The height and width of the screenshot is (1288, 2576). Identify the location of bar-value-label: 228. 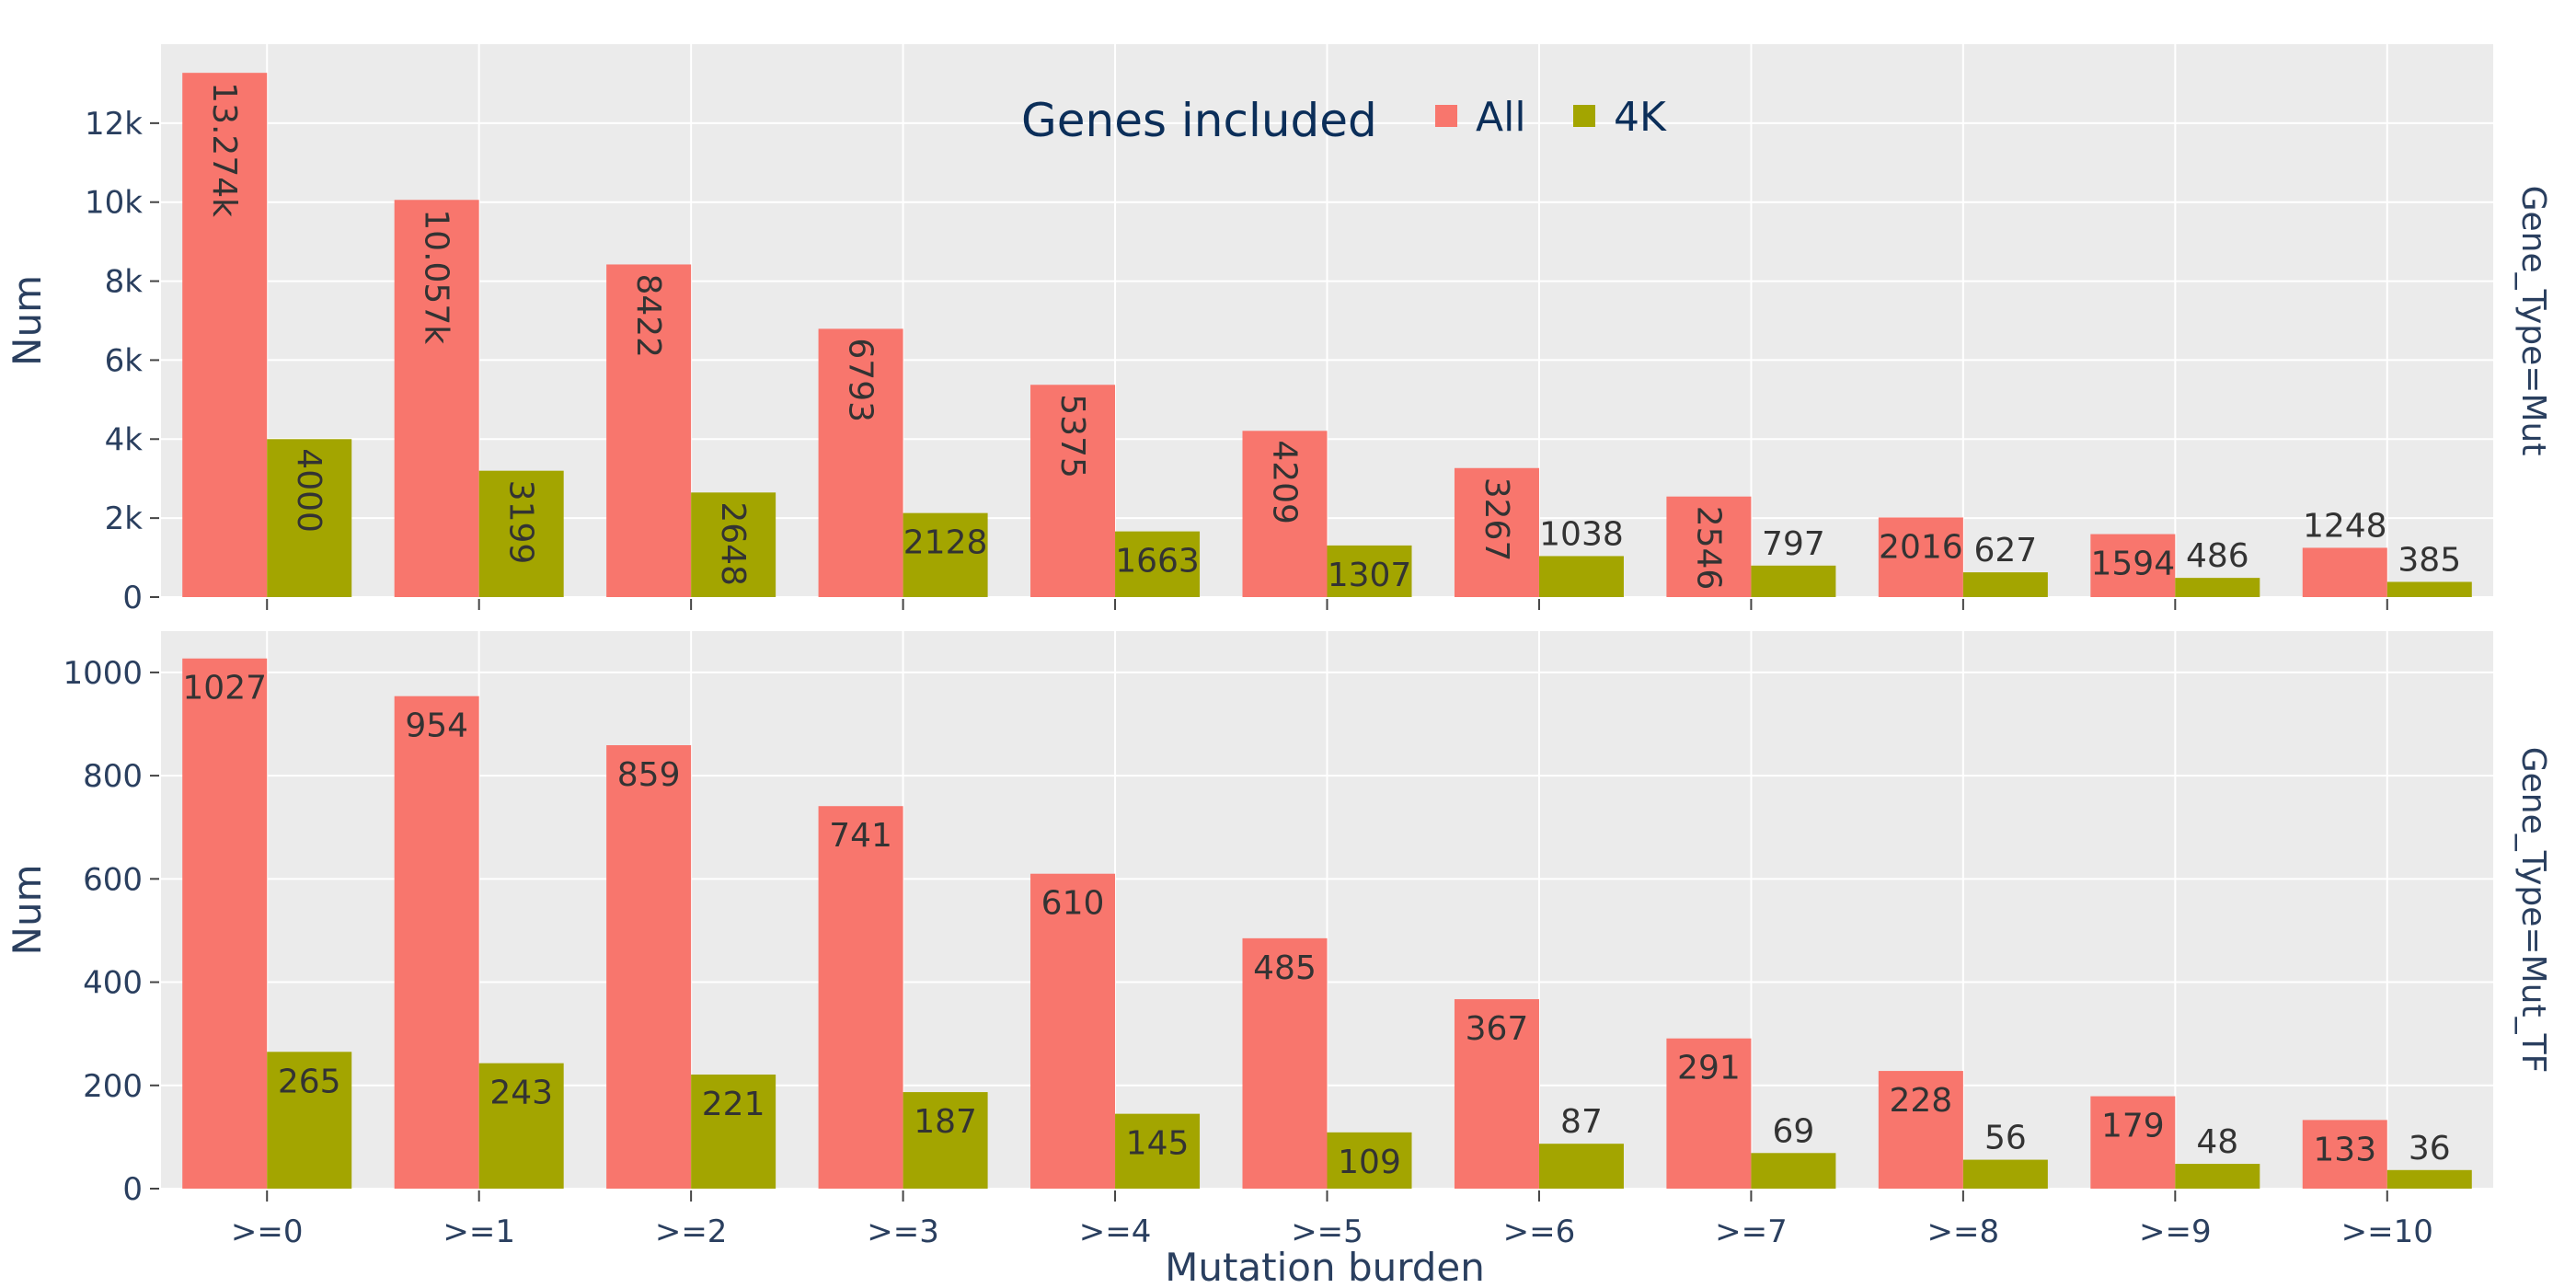
(1921, 1101).